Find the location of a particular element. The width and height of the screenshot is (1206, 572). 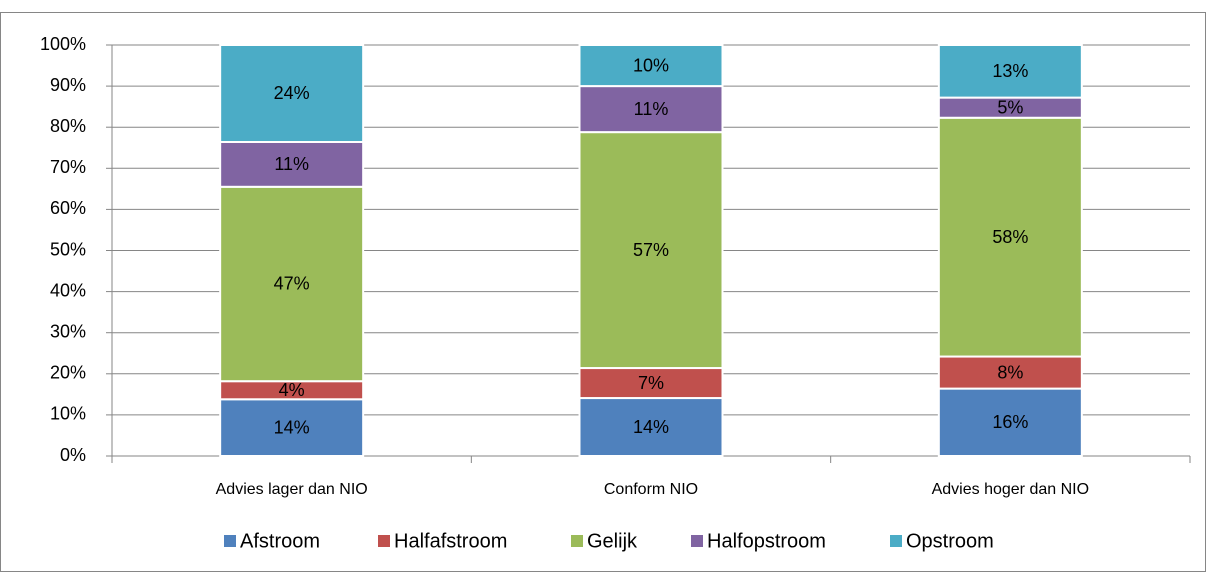

data-label: 24% is located at coordinates (292, 93).